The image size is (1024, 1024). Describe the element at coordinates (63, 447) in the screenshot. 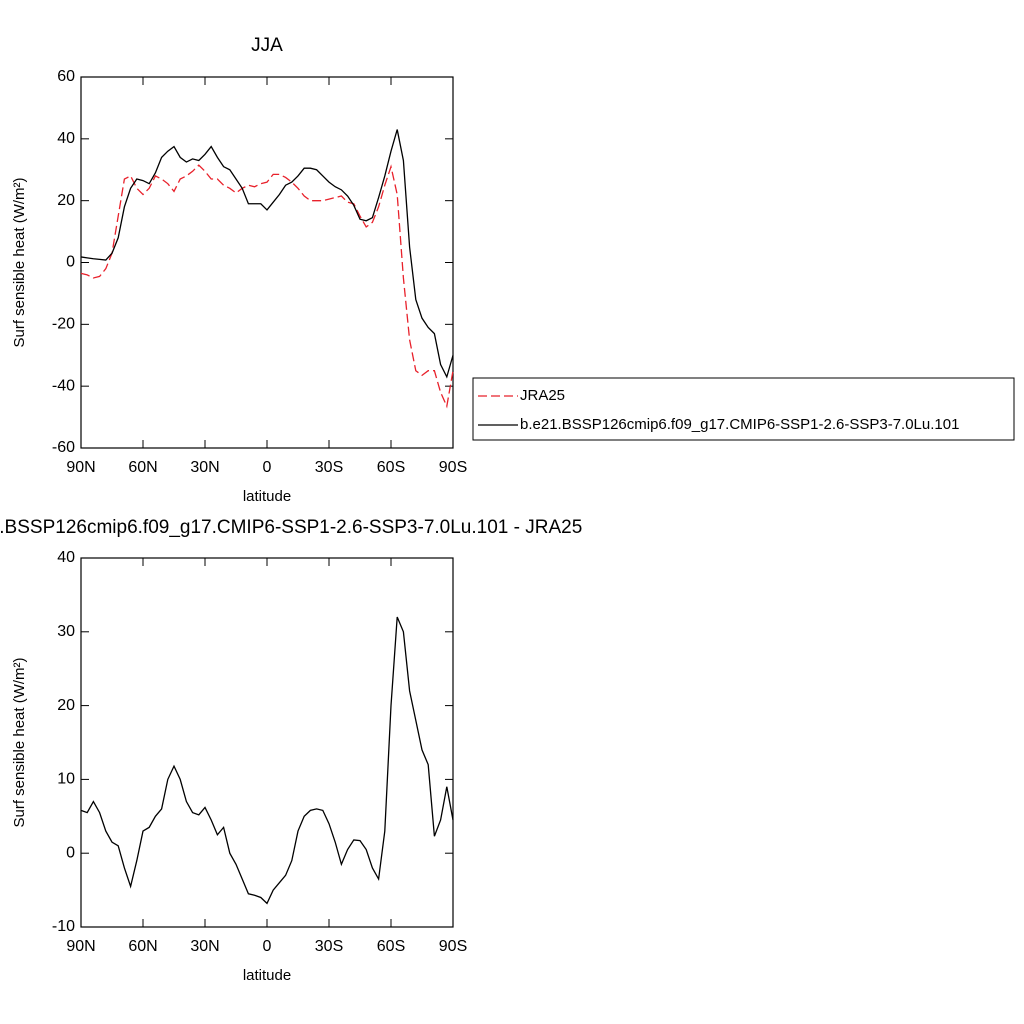

I see `y-tick-label: -60` at that location.